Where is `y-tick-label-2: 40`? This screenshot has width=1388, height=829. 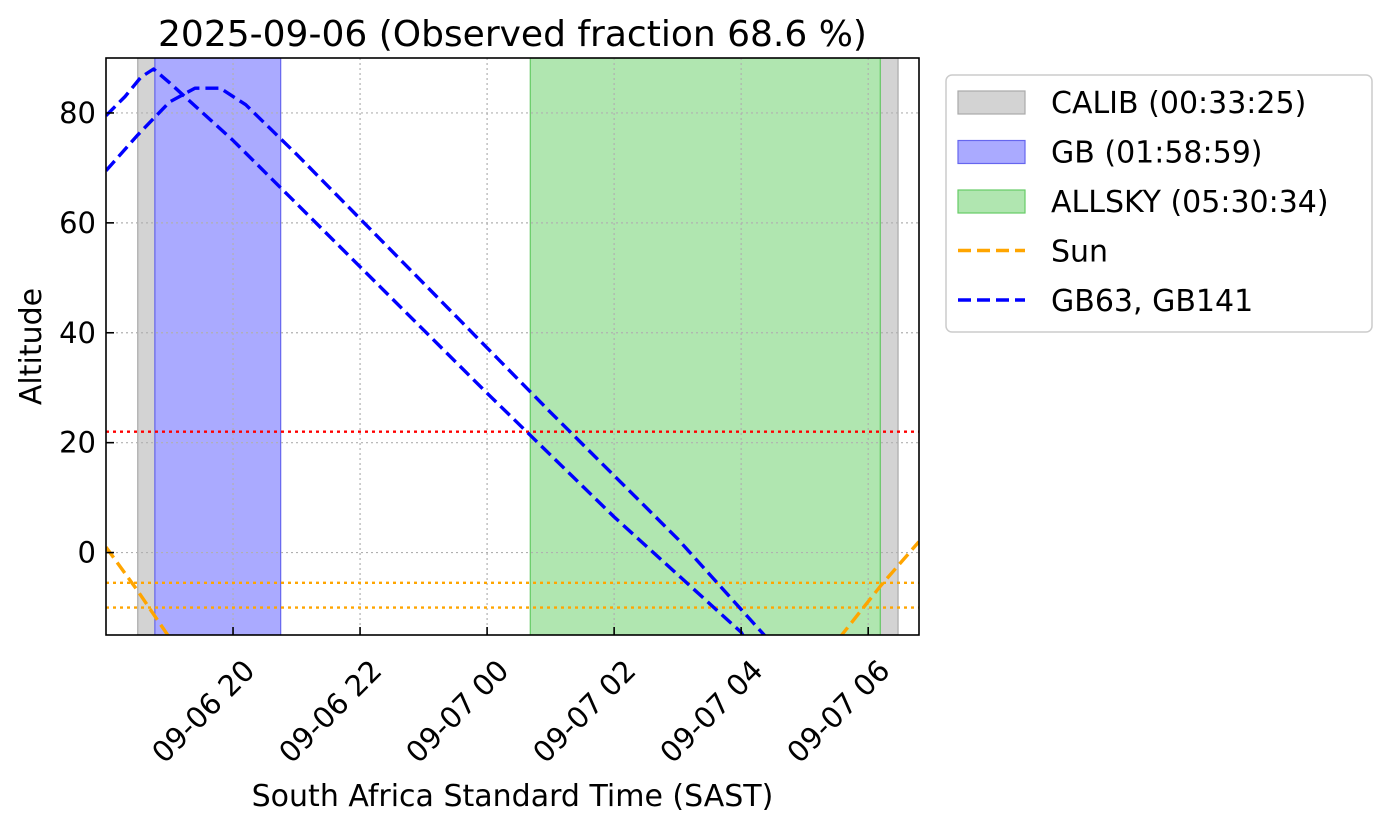 y-tick-label-2: 40 is located at coordinates (77, 333).